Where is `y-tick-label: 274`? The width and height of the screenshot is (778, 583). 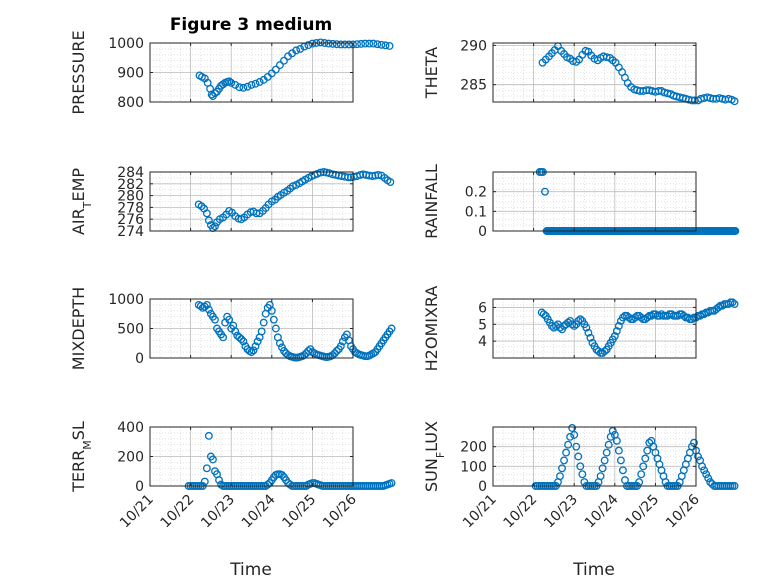
y-tick-label: 274 is located at coordinates (130, 232).